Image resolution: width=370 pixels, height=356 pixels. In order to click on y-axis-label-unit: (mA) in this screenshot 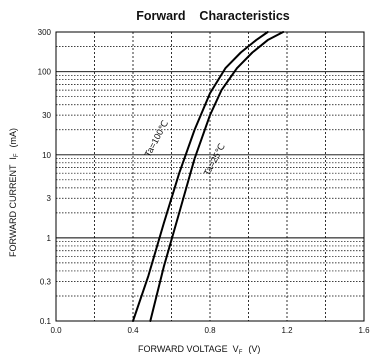, I will do `click(13, 138)`.